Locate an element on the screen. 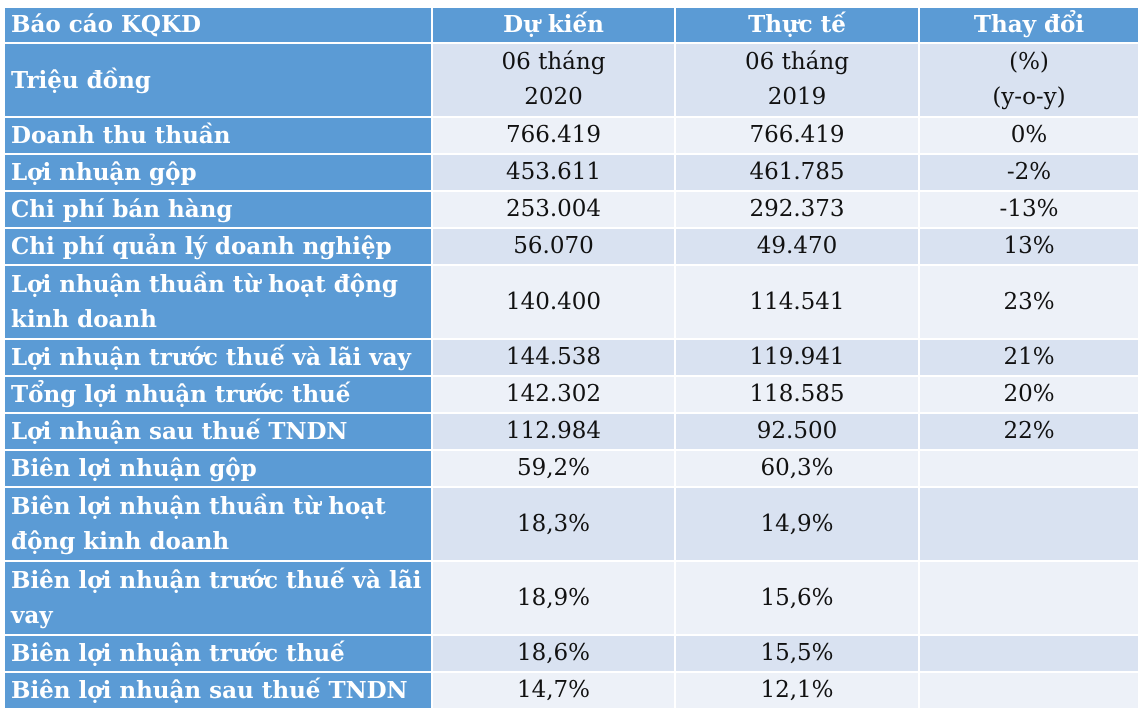 The width and height of the screenshot is (1141, 719). plan-value: 59,2% is located at coordinates (553, 468).